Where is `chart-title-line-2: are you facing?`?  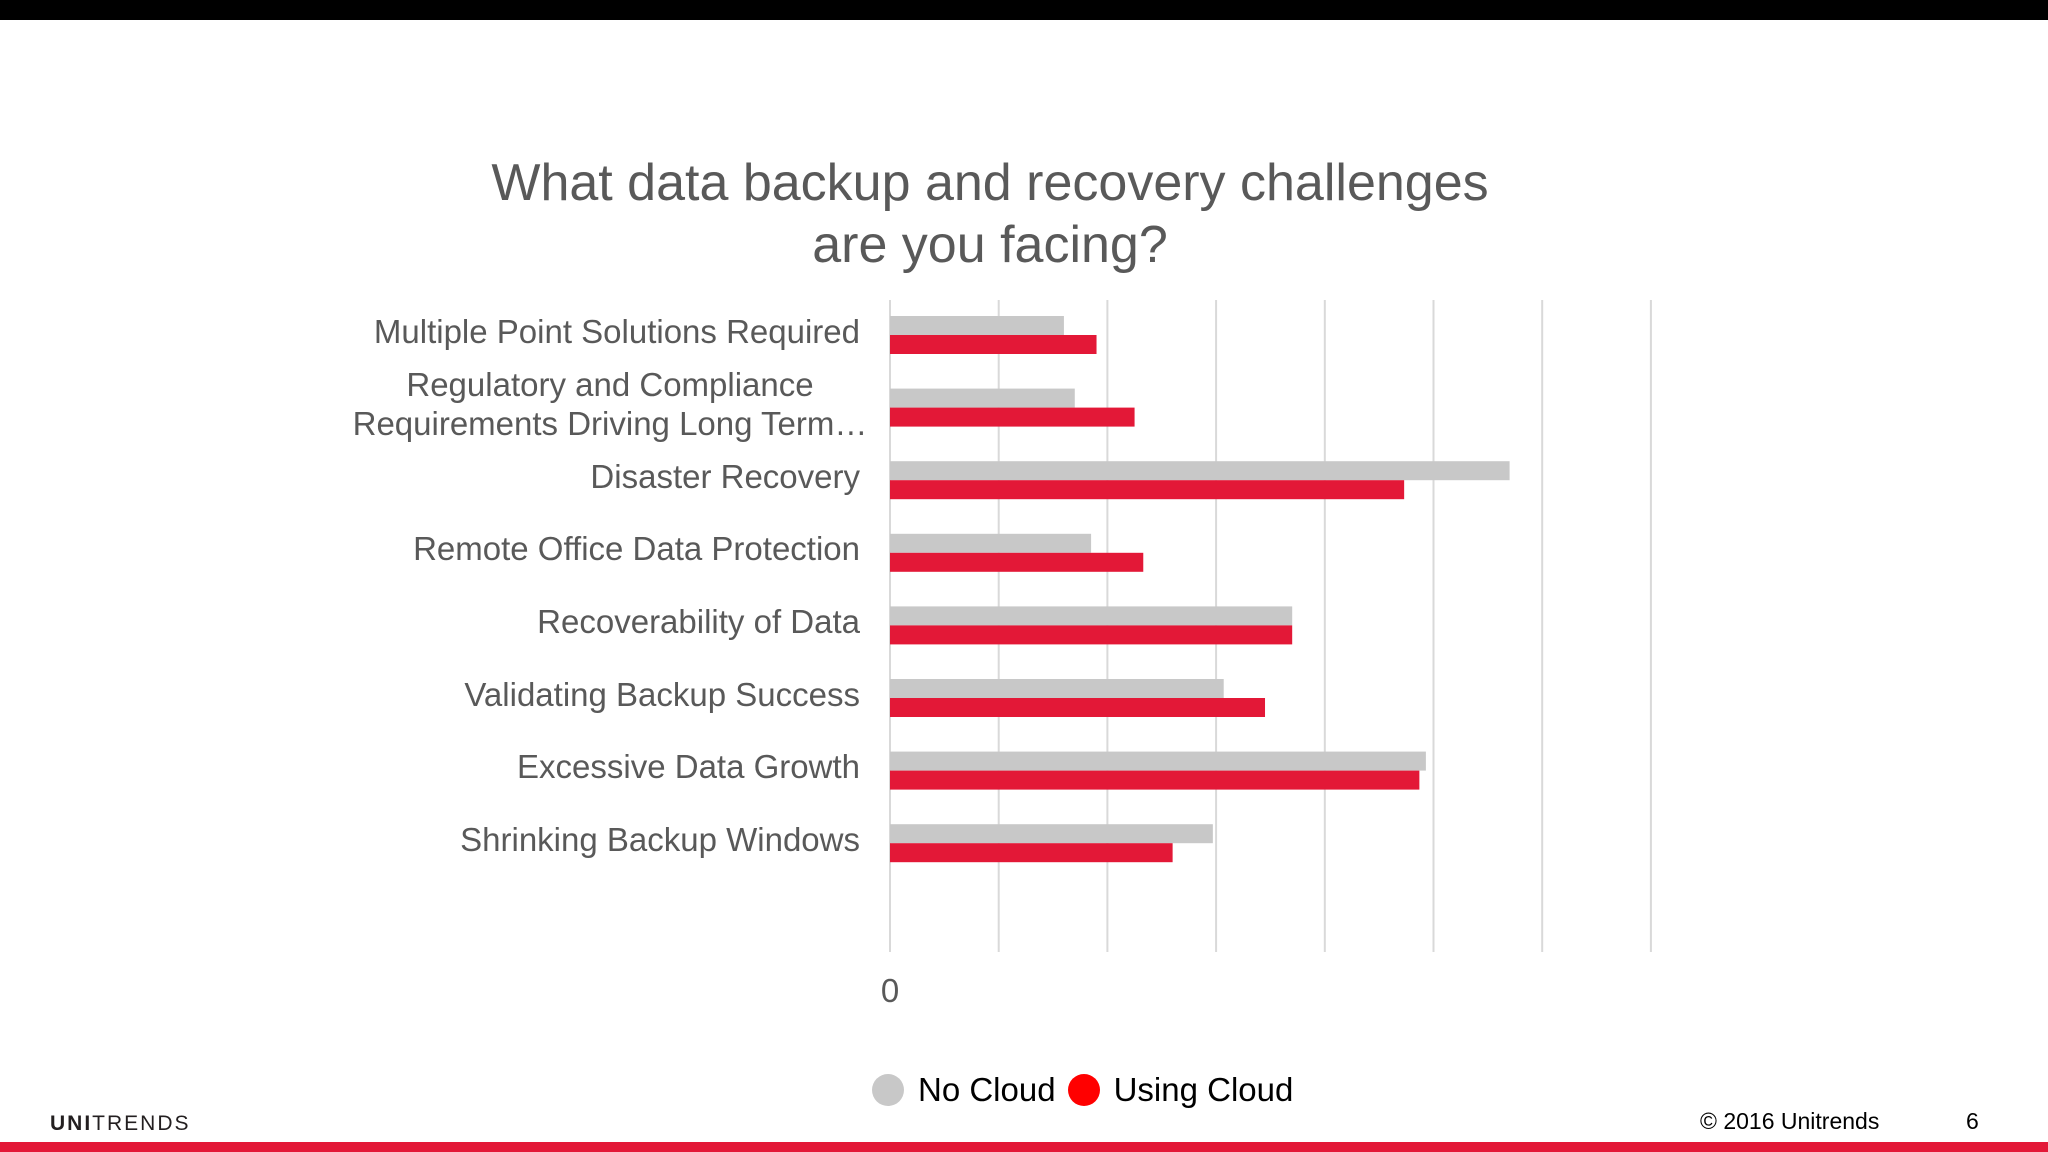 chart-title-line-2: are you facing? is located at coordinates (990, 245).